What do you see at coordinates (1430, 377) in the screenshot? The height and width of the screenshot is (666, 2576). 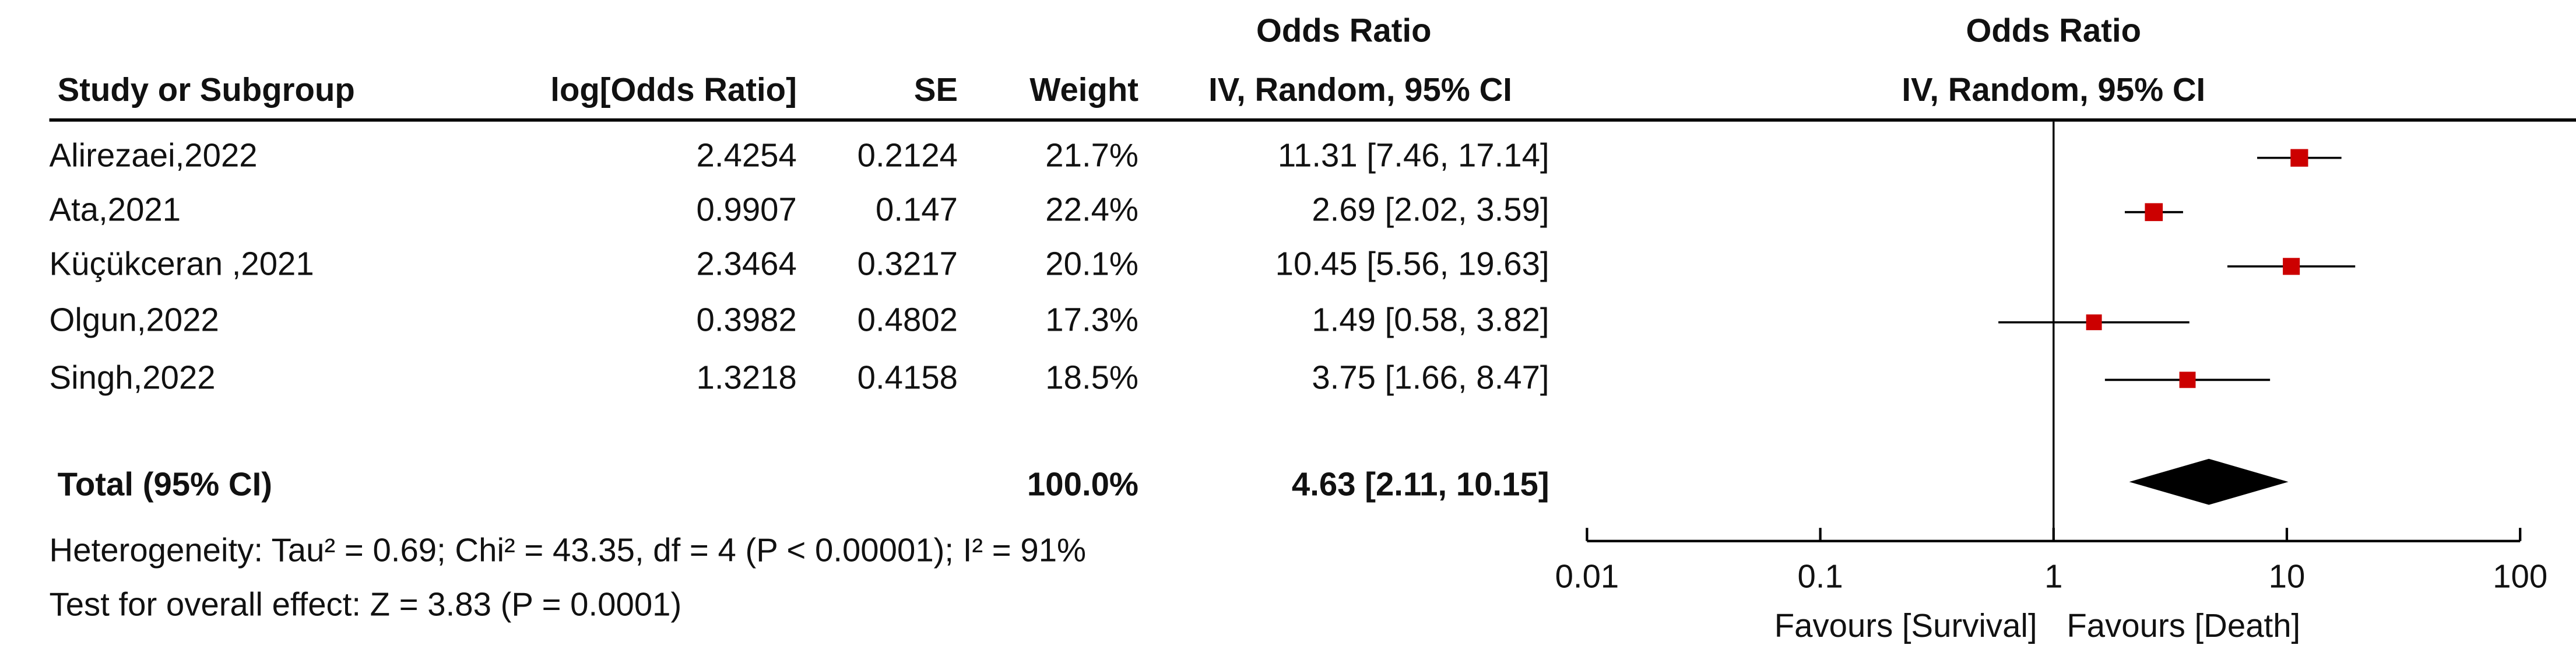 I see `ci-label: 3.75 [1.66, 8.47]` at bounding box center [1430, 377].